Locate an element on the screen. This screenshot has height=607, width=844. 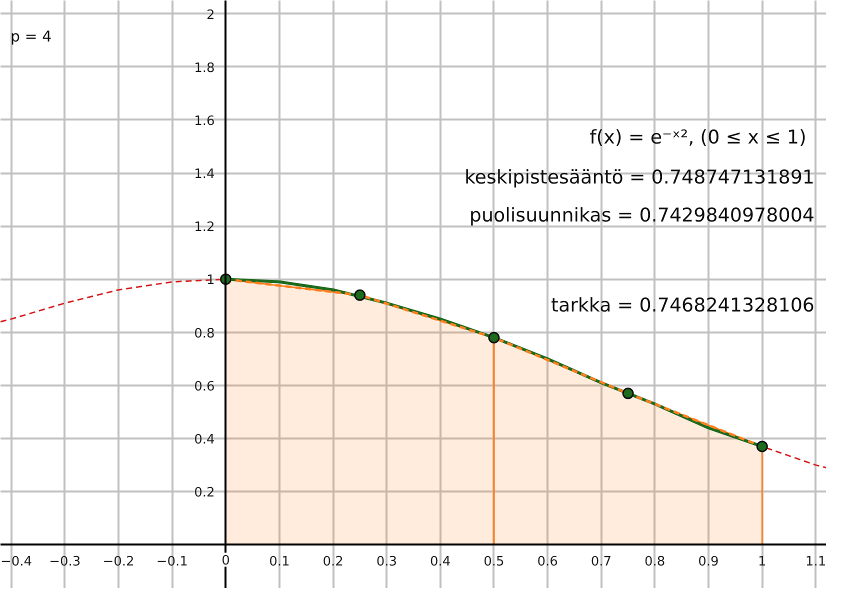
y-tick-label: 1.8 is located at coordinates (204, 68).